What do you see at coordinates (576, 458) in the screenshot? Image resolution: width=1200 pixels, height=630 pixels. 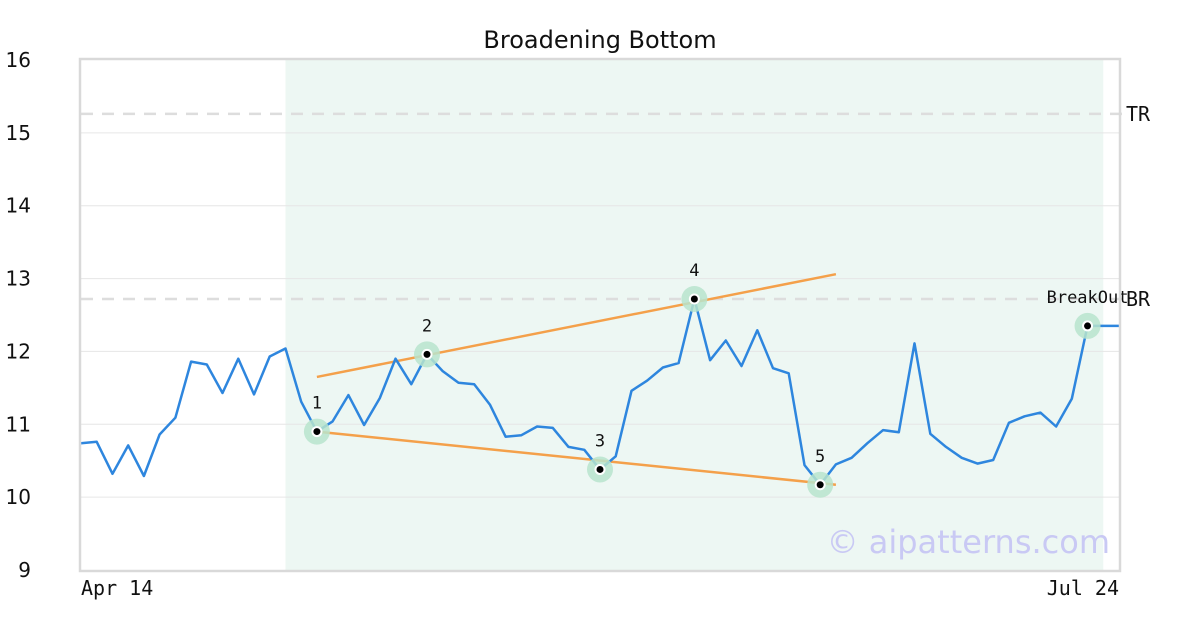 I see `lower-trendline` at bounding box center [576, 458].